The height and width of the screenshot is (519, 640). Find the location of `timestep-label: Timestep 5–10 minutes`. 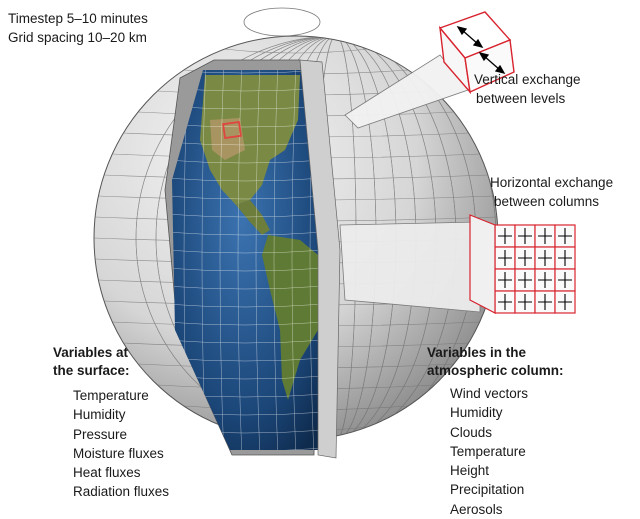

timestep-label: Timestep 5–10 minutes is located at coordinates (78, 18).